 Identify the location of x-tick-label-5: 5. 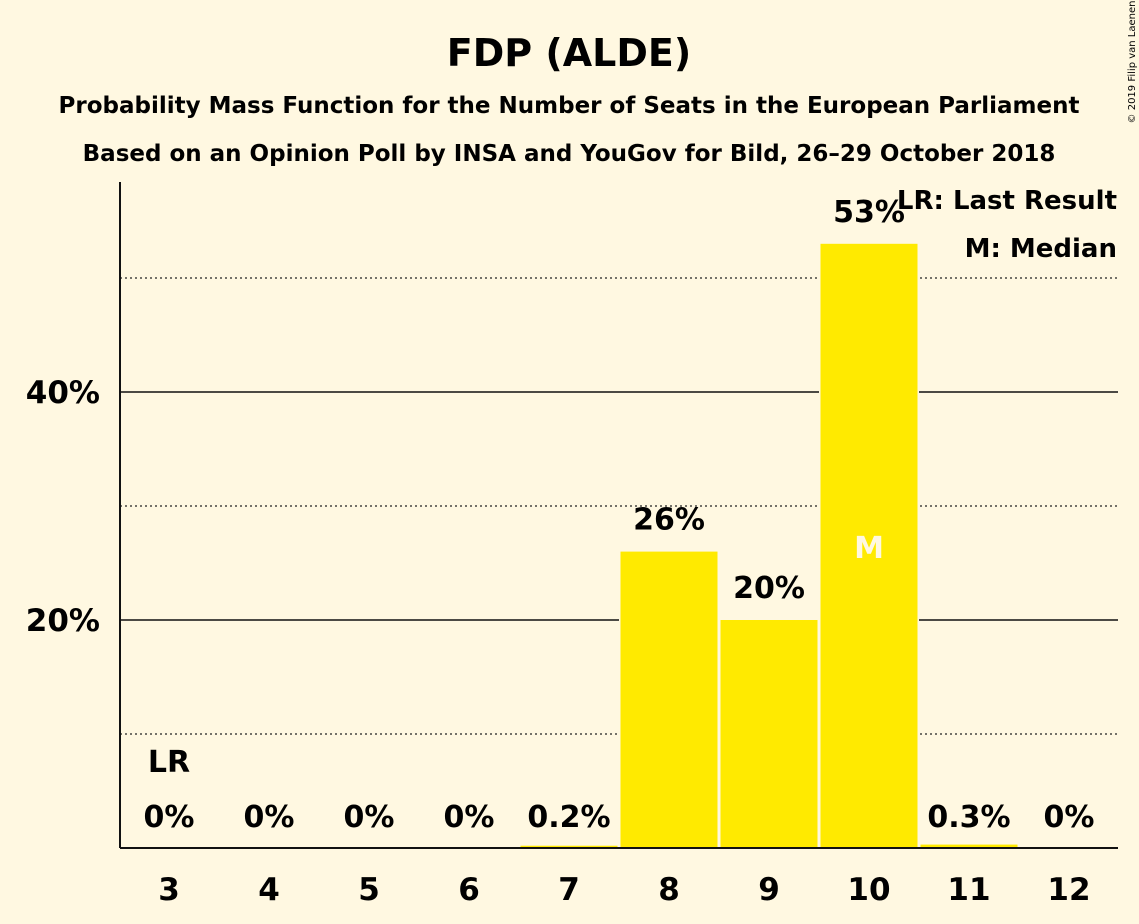
(369, 890).